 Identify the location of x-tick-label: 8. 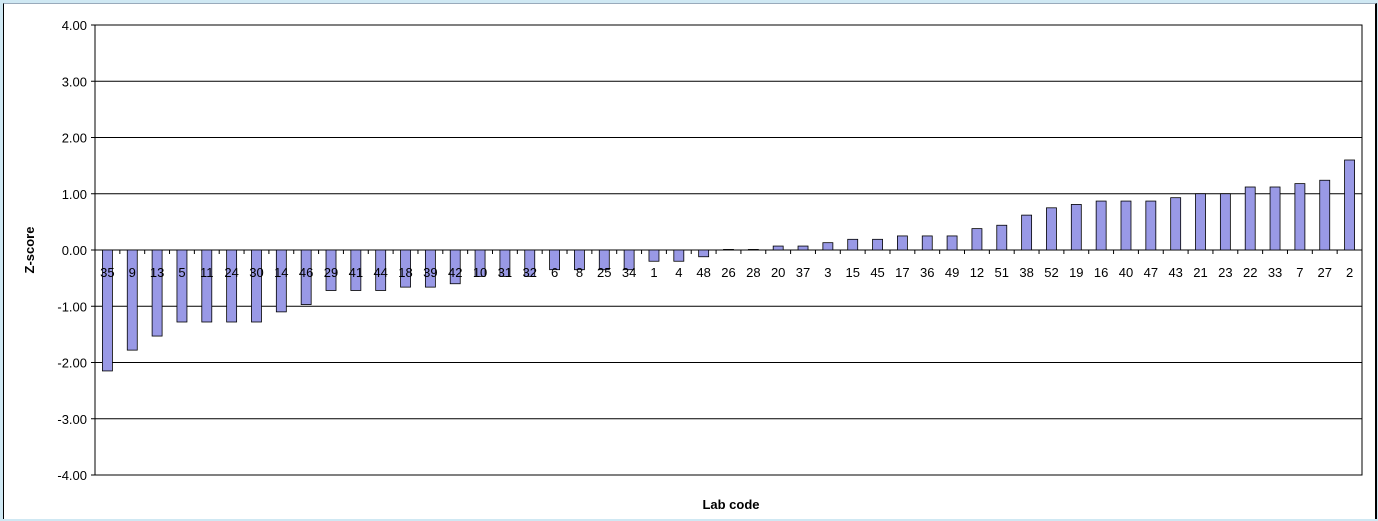
(579, 272).